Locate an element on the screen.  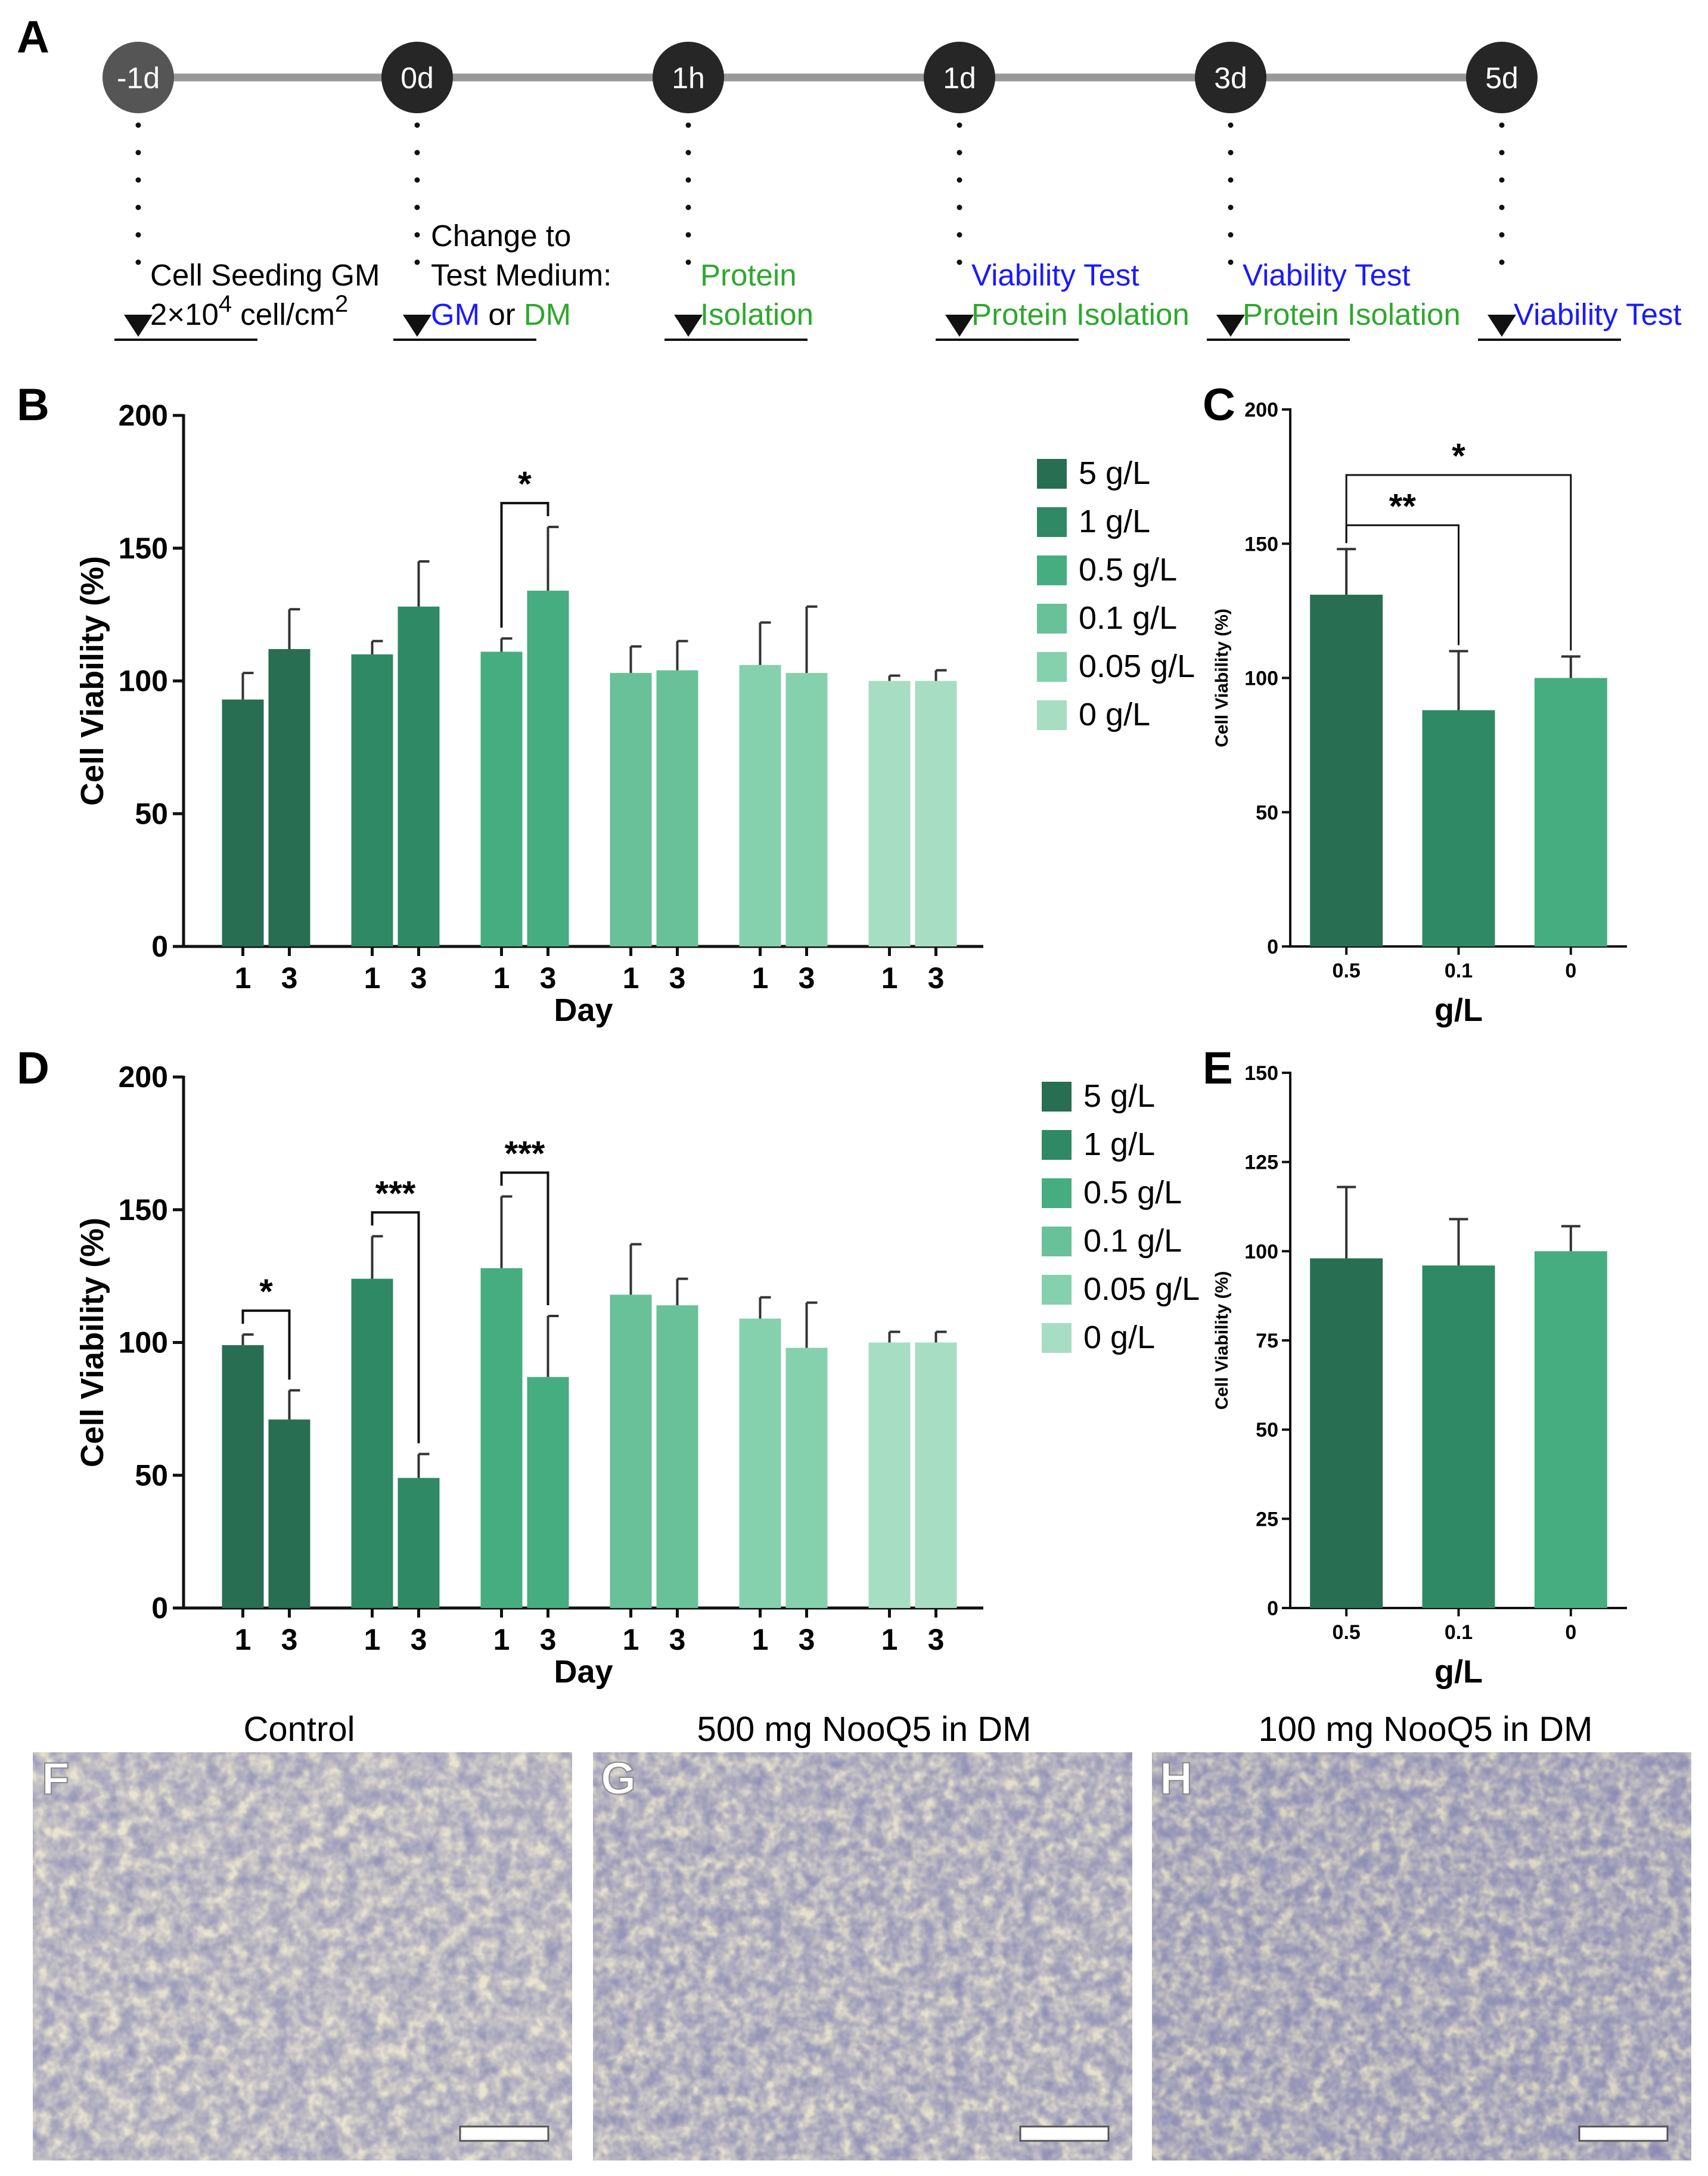
timeline-step-text: GM or DM is located at coordinates (501, 314).